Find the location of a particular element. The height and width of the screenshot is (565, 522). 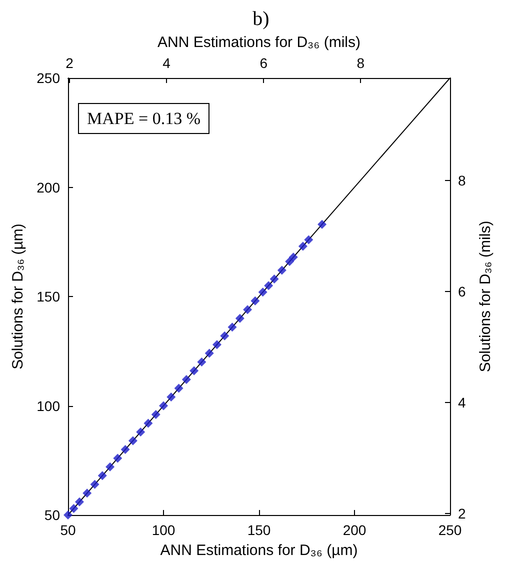

y-tick-label: 100 is located at coordinates (48, 406).